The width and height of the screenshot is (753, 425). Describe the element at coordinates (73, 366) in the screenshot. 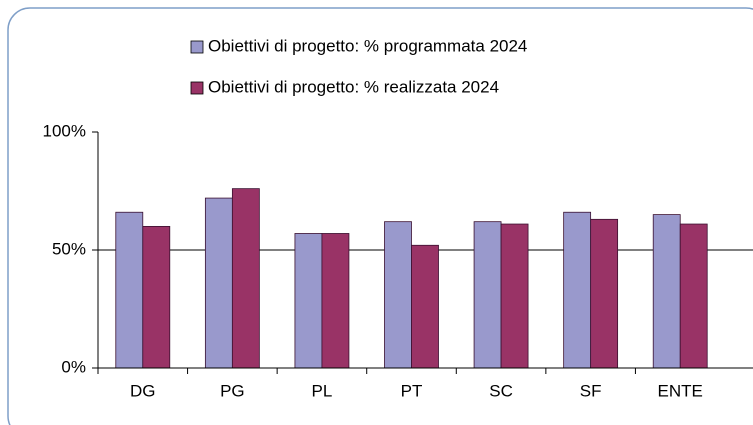

I see `y-tick-label: 0%` at that location.